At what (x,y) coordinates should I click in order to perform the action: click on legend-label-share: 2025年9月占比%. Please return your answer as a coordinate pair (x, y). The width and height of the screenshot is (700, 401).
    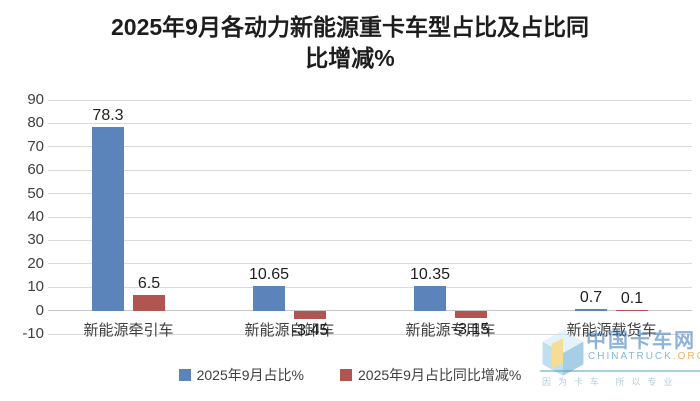
    Looking at the image, I should click on (250, 375).